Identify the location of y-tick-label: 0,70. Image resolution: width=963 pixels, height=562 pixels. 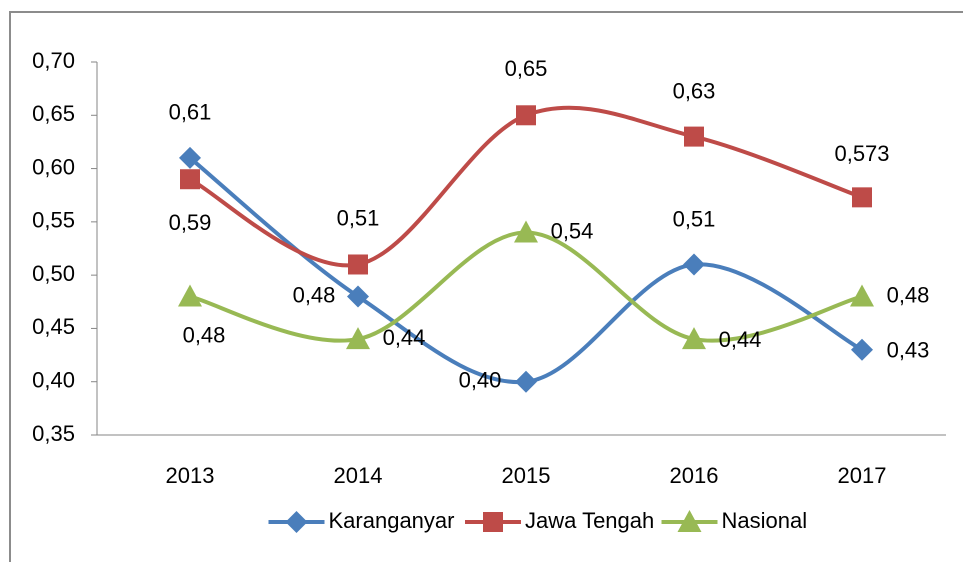
(53, 60).